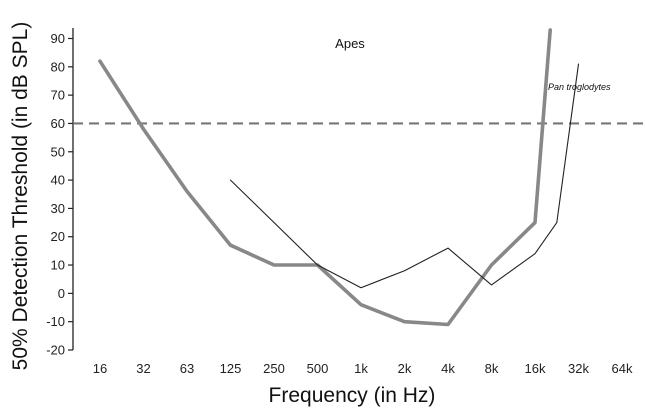  What do you see at coordinates (448, 368) in the screenshot?
I see `x-tick-label-4k: 4k` at bounding box center [448, 368].